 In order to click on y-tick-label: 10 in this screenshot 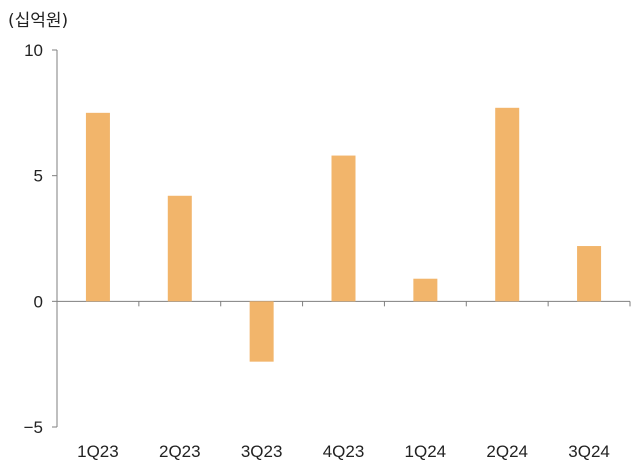, I will do `click(33, 50)`.